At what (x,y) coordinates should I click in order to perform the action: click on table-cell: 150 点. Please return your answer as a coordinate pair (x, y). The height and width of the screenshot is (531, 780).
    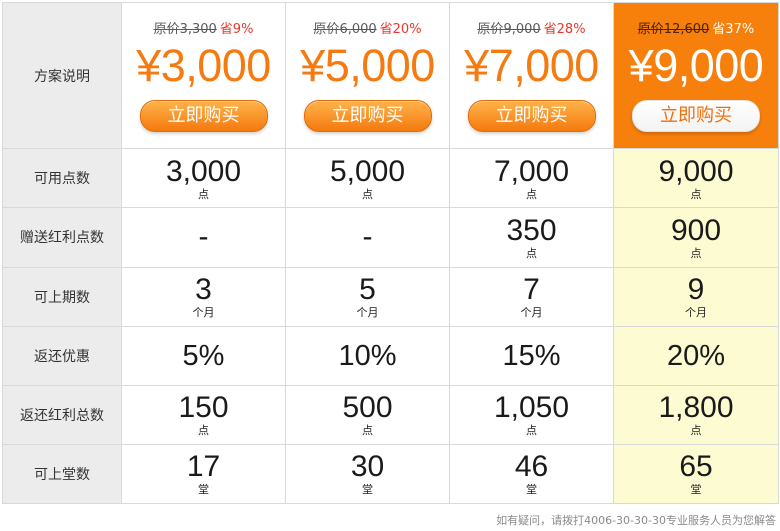
    Looking at the image, I should click on (203, 414).